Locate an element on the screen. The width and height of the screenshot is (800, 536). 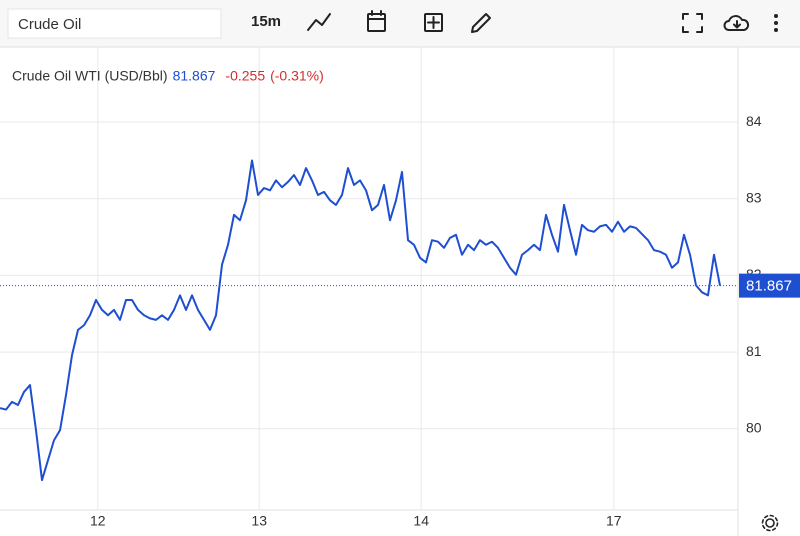
more-icon is located at coordinates (776, 23).